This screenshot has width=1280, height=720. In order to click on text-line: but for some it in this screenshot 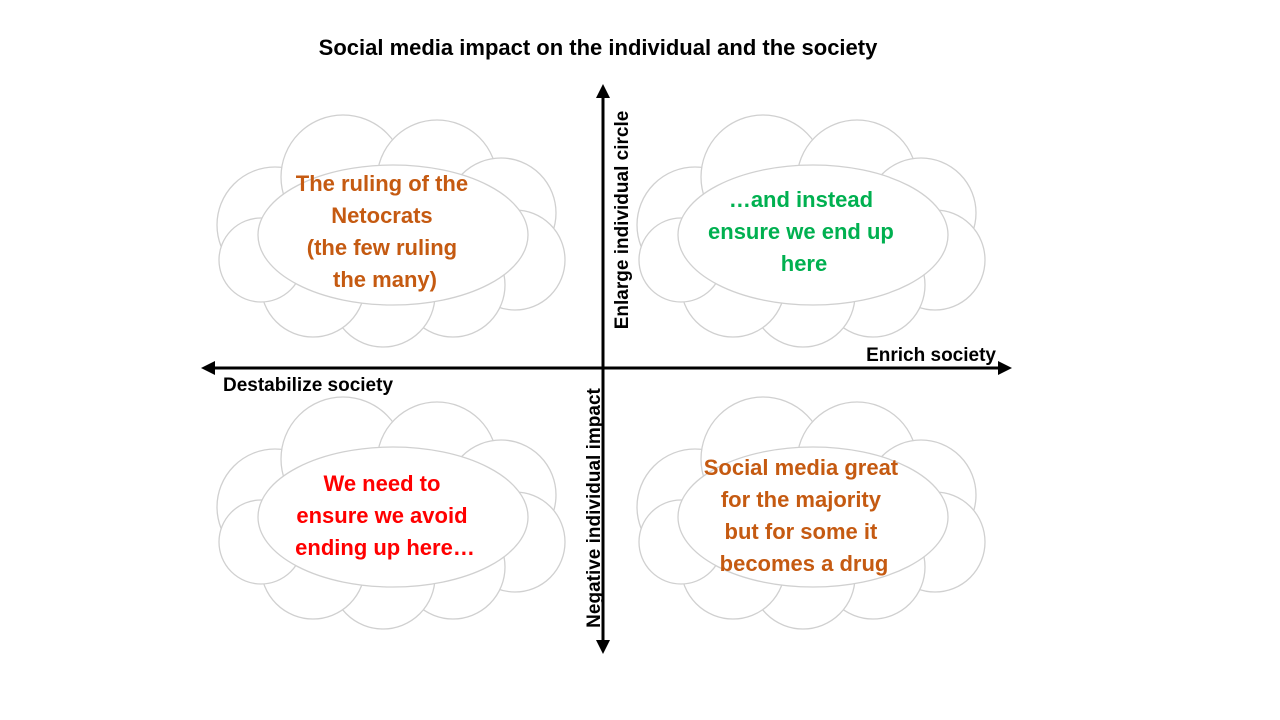, I will do `click(801, 531)`.